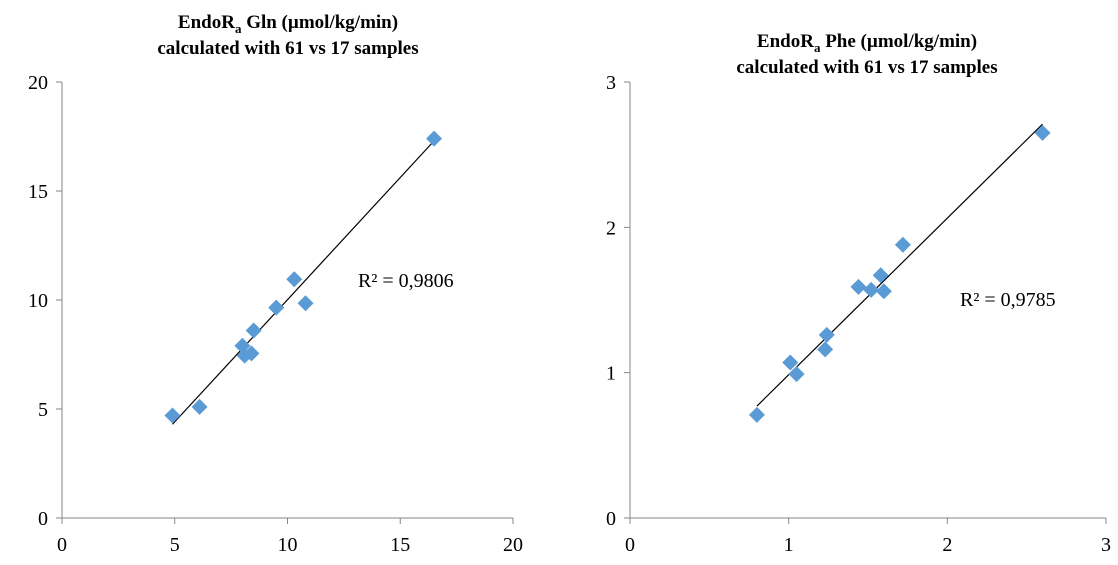 This screenshot has height=565, width=1118. Describe the element at coordinates (867, 43) in the screenshot. I see `chart2-title: EndoRa Phe (µmol/kg/min)` at that location.